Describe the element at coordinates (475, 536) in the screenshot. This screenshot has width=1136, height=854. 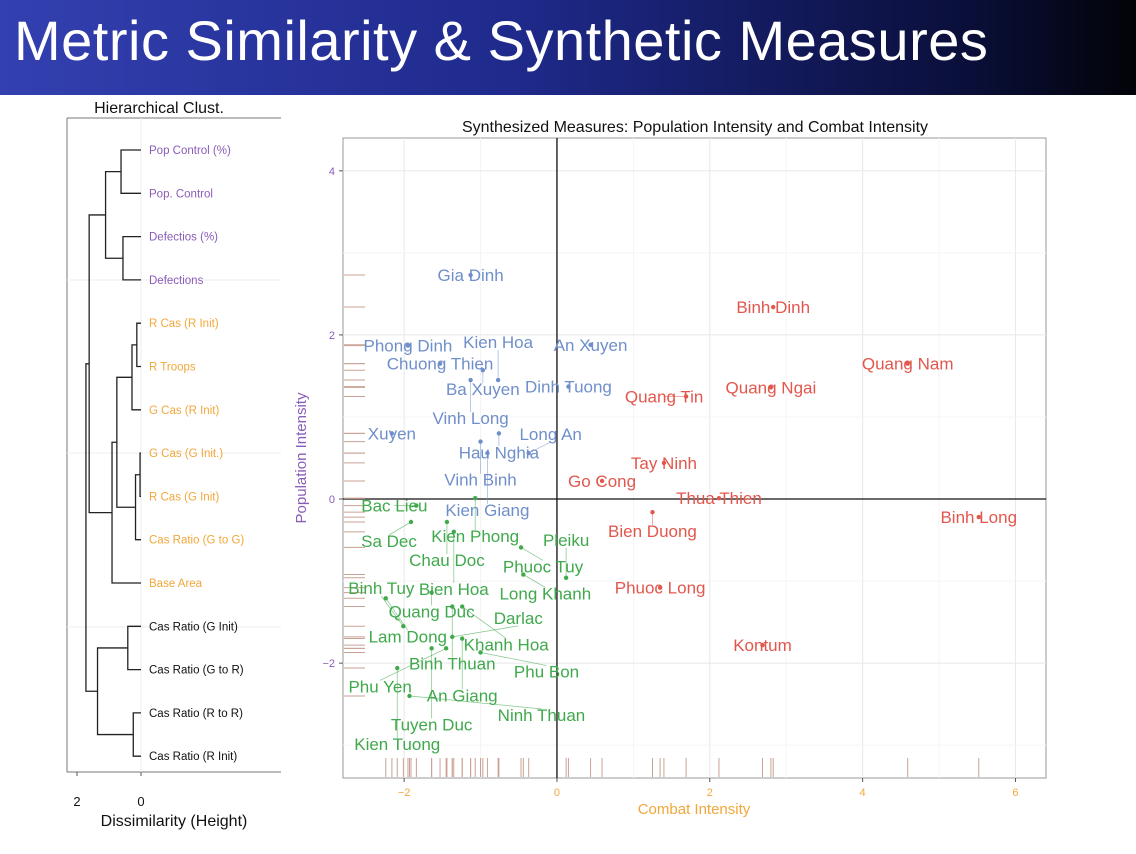
I see `point-label: Kien Phong` at that location.